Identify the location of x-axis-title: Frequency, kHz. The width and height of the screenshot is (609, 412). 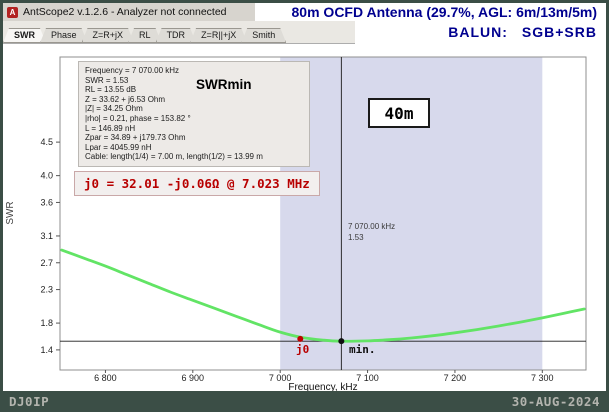
(322, 387).